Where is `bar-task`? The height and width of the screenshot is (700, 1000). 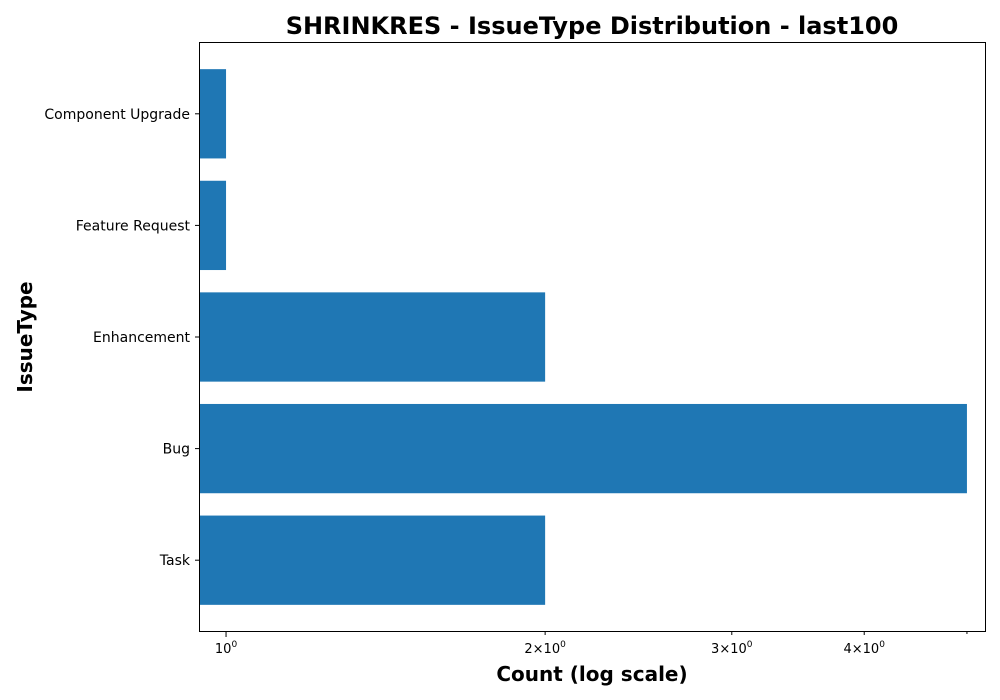 bar-task is located at coordinates (373, 560).